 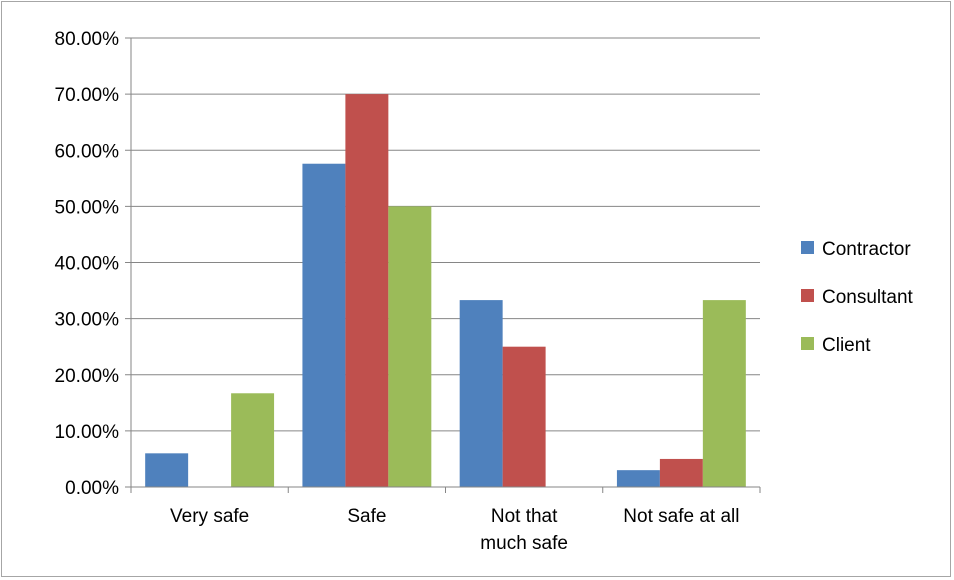 What do you see at coordinates (524, 516) in the screenshot?
I see `x-category-label: Not that` at bounding box center [524, 516].